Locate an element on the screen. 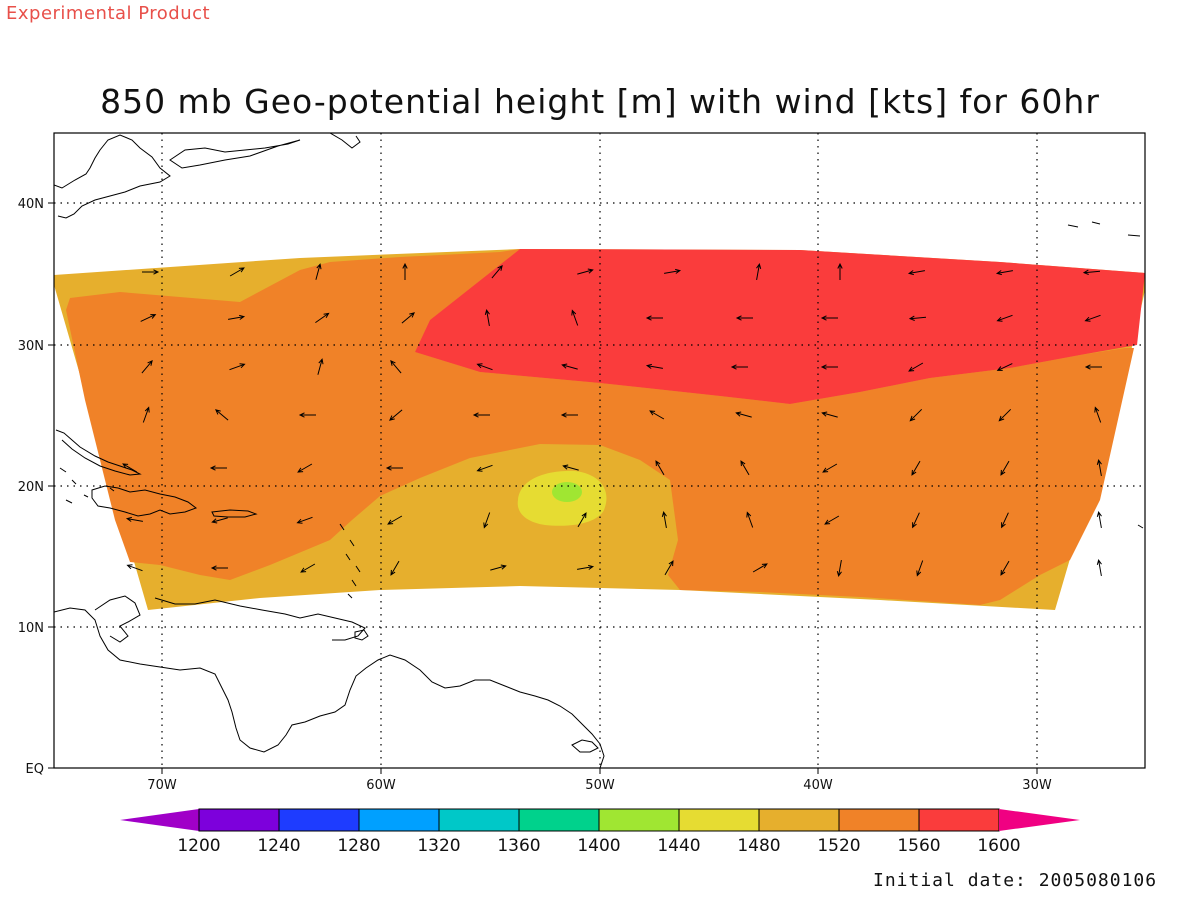  lon-labels: 70W 60W 50W 40W 30W is located at coordinates (599, 785).